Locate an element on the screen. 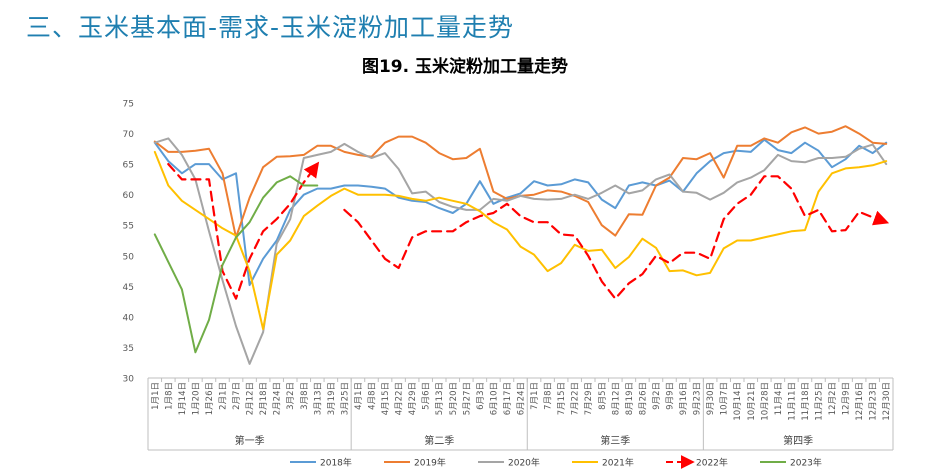  x-tick-label: 7月8日 is located at coordinates (549, 396).